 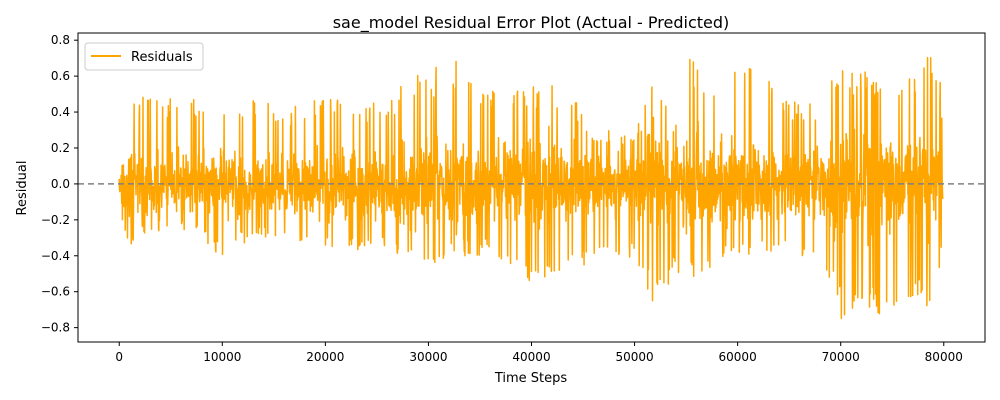 What do you see at coordinates (55, 220) in the screenshot?
I see `y-tick-label: −0.2` at bounding box center [55, 220].